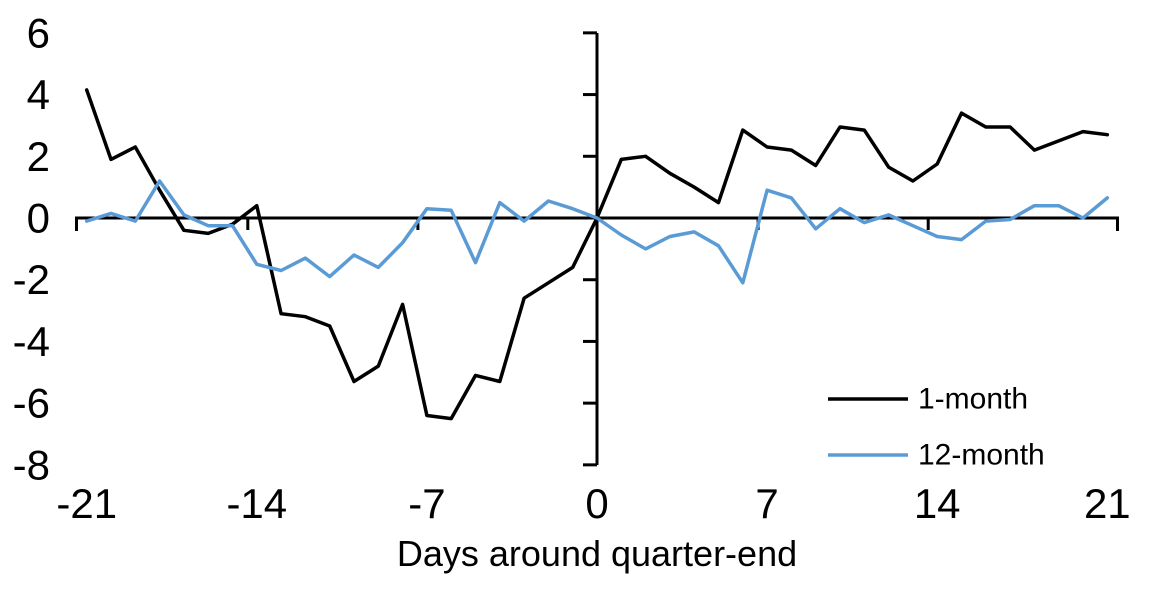  Describe the element at coordinates (38, 32) in the screenshot. I see `y-tick-label: 6` at that location.